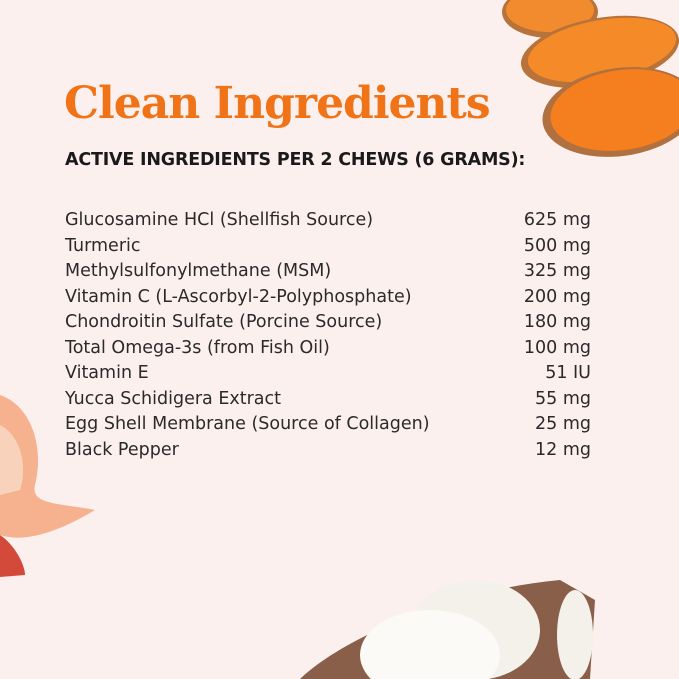 The width and height of the screenshot is (679, 679). What do you see at coordinates (219, 220) in the screenshot?
I see `ingredient-name: Glucosamine HCl (Shellfish Source)` at bounding box center [219, 220].